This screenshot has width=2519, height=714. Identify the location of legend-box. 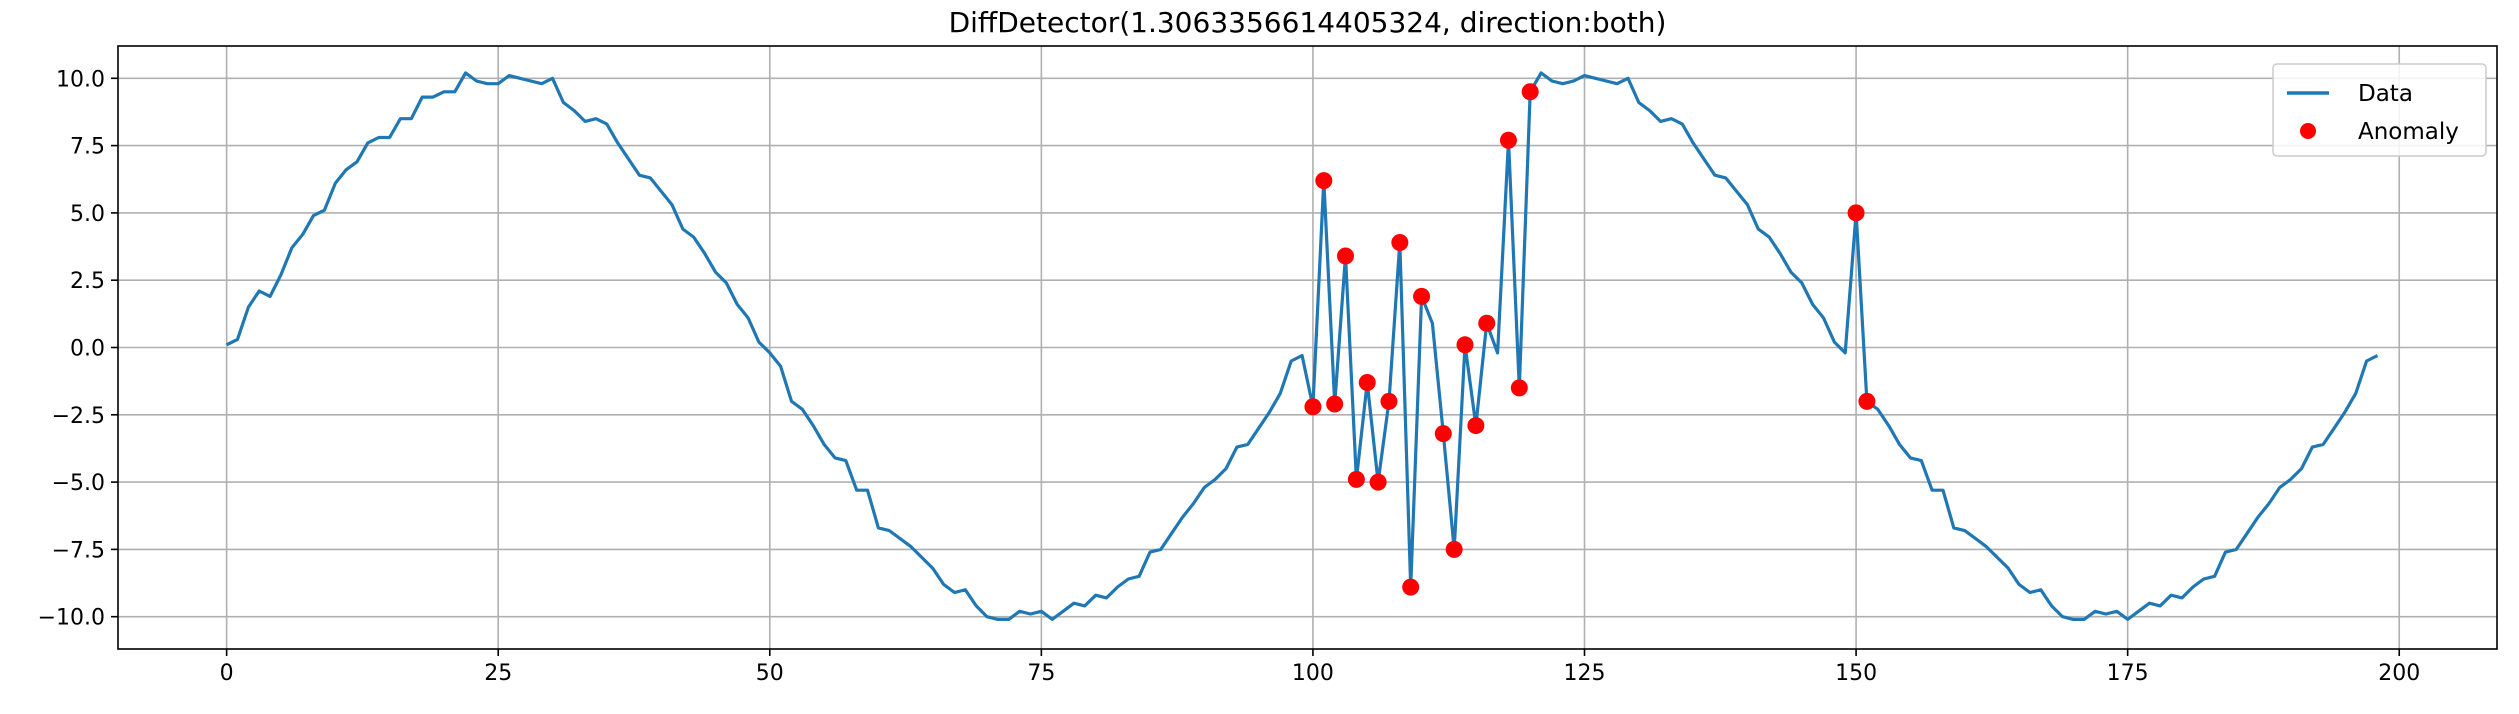
(2379, 110).